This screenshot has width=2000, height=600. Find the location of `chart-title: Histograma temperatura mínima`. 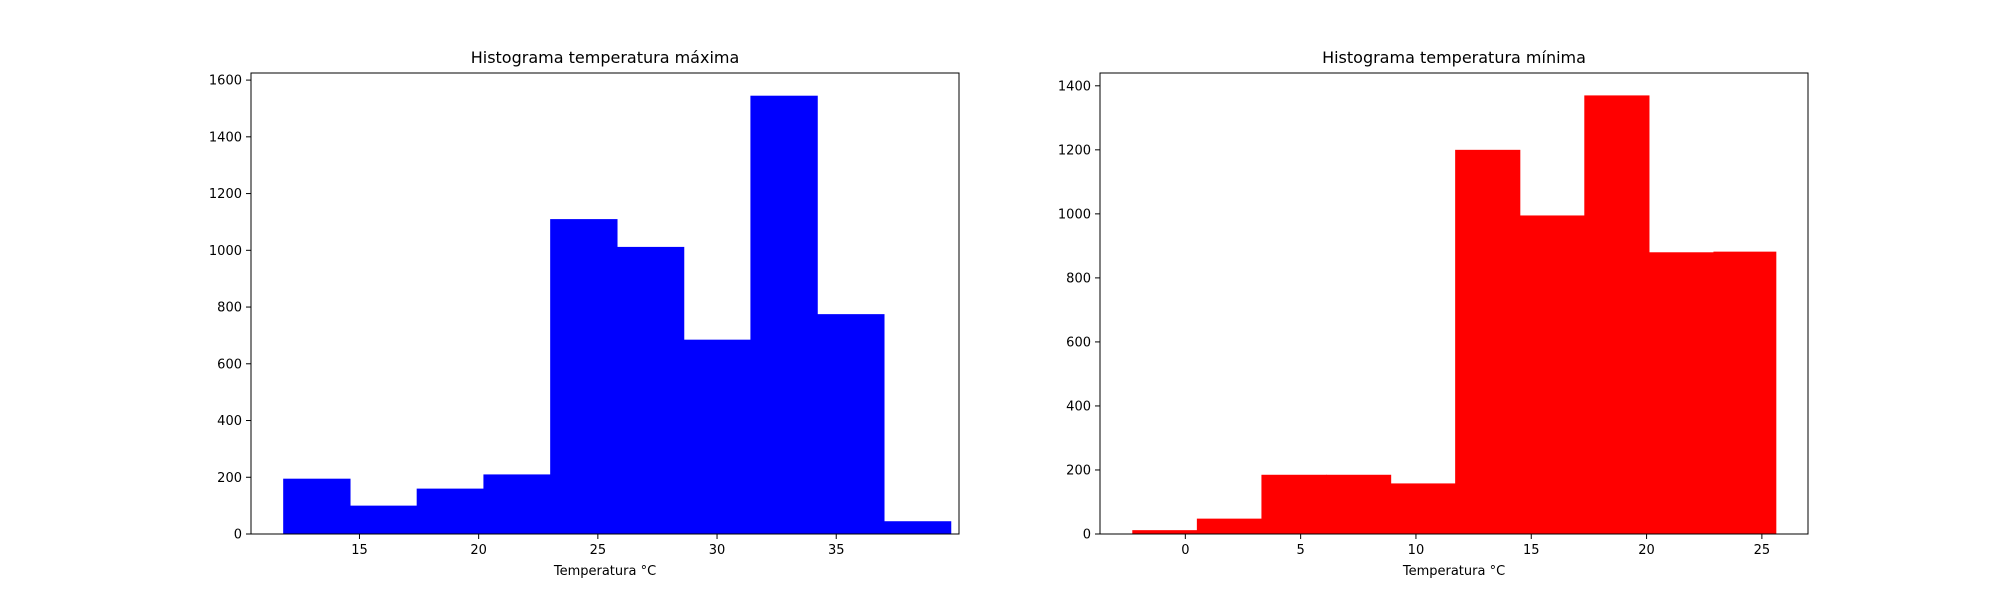

chart-title: Histograma temperatura mínima is located at coordinates (1454, 57).